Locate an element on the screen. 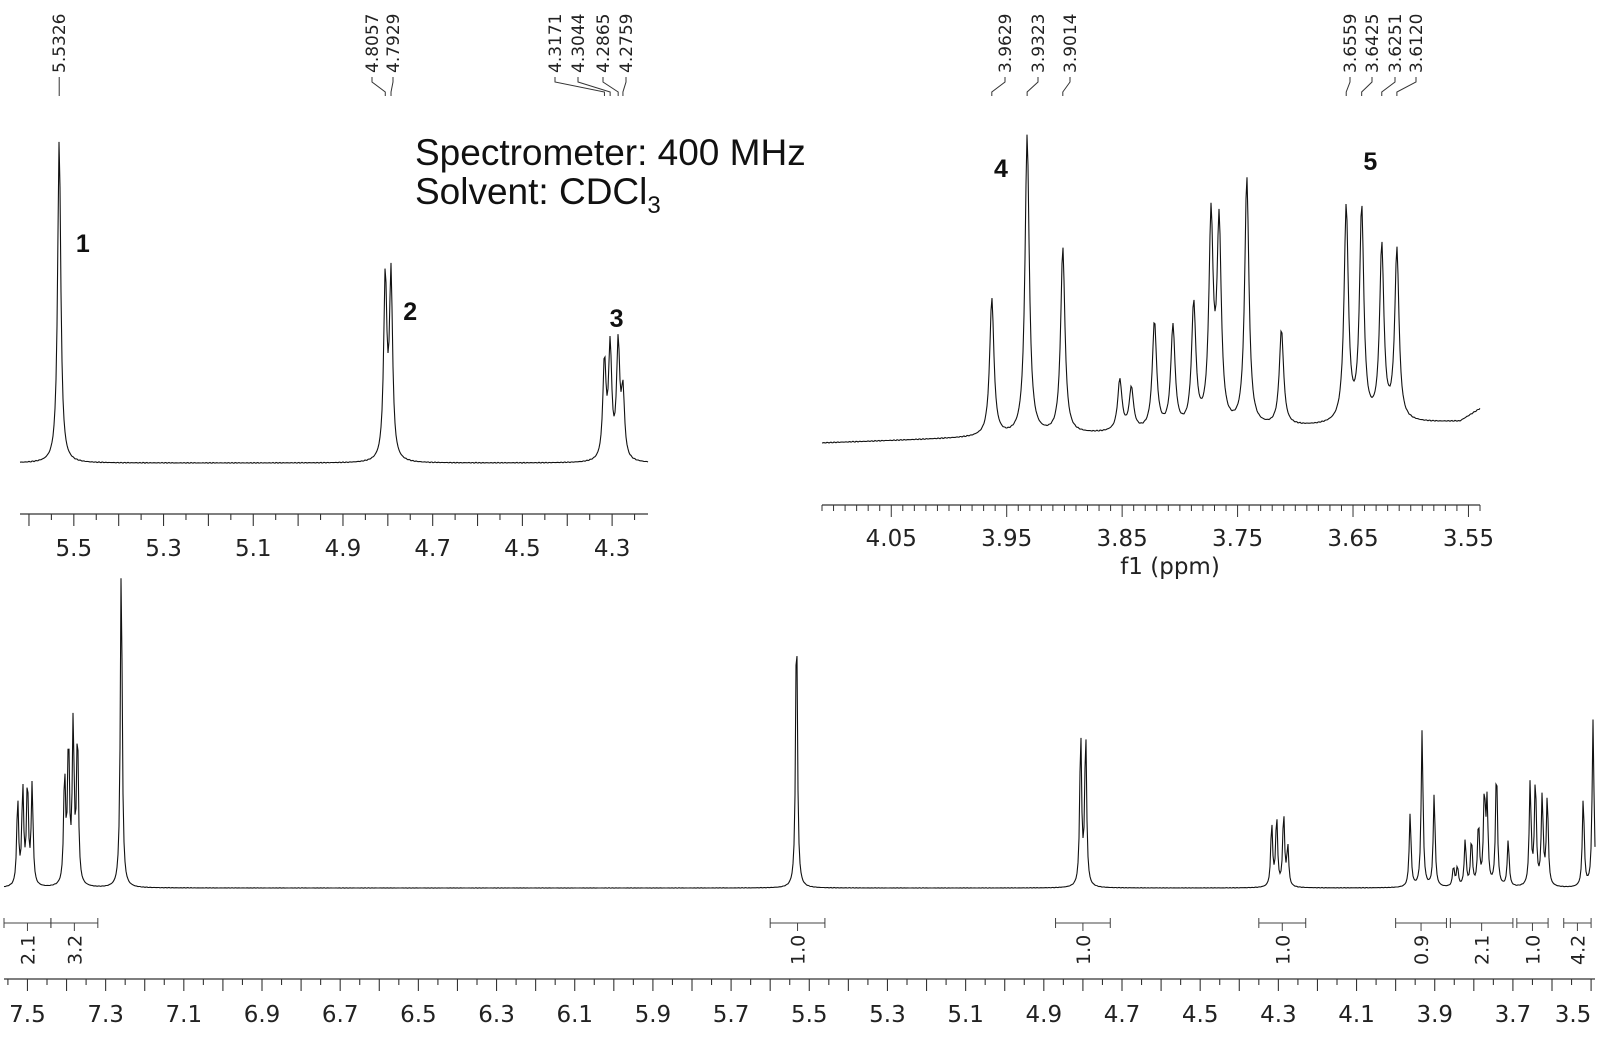  x-tick-label: 6.5 is located at coordinates (418, 1015).